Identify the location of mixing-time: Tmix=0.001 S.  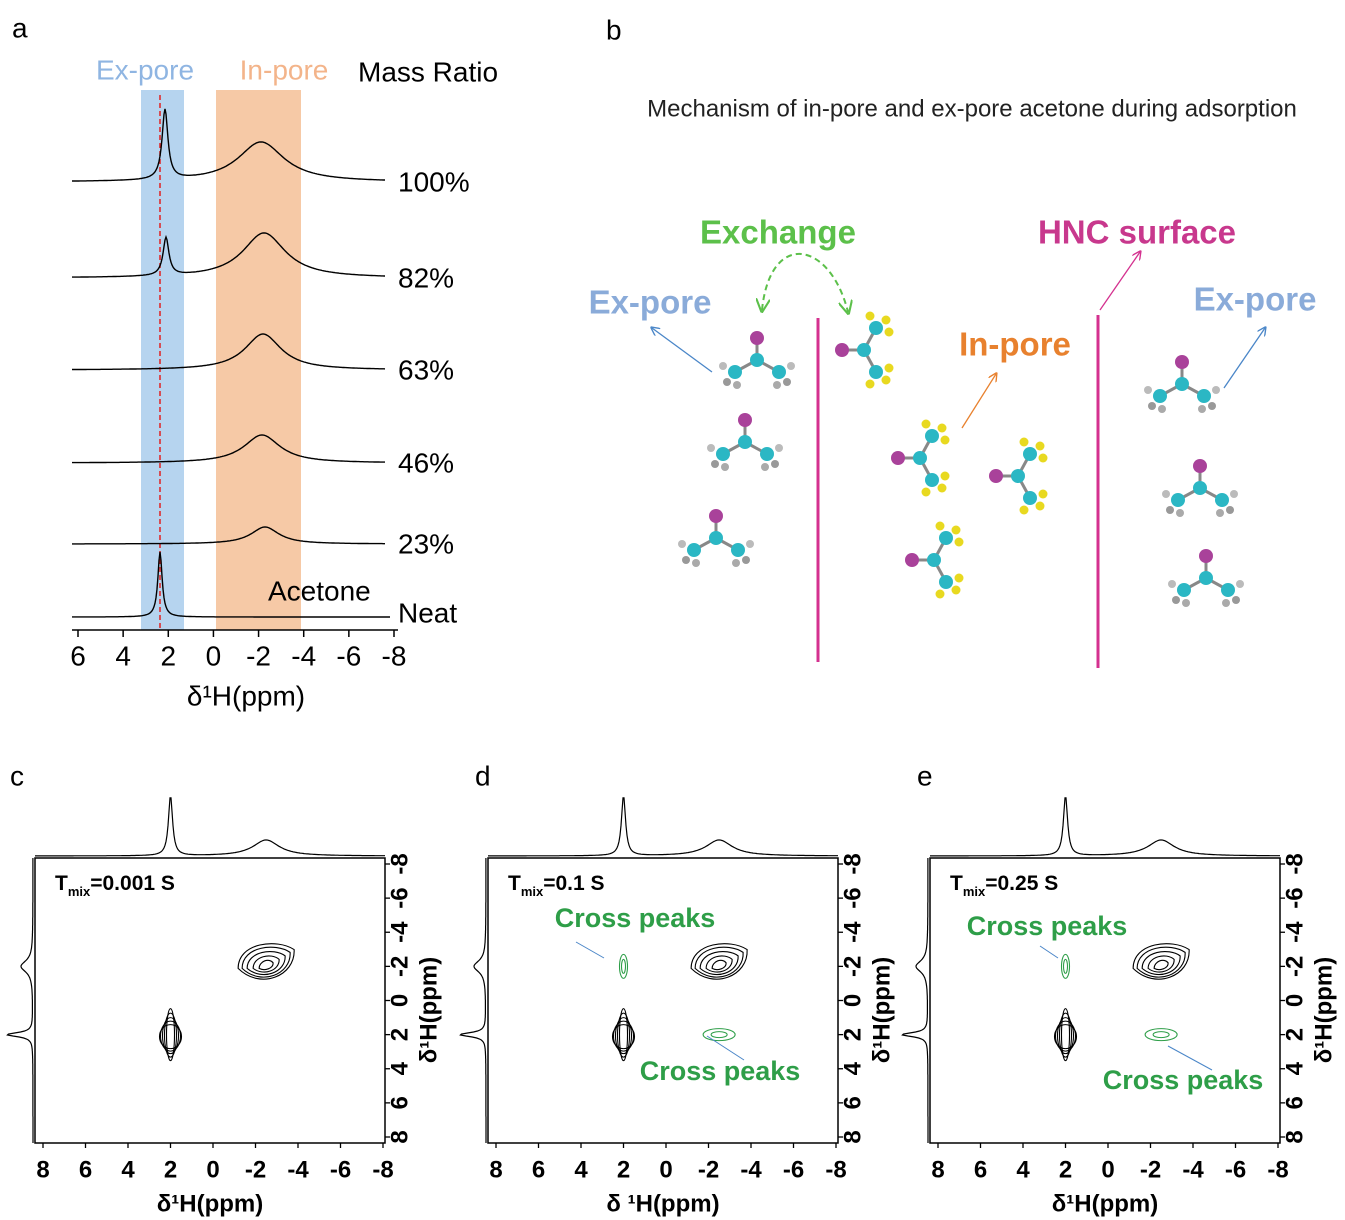
(115, 886).